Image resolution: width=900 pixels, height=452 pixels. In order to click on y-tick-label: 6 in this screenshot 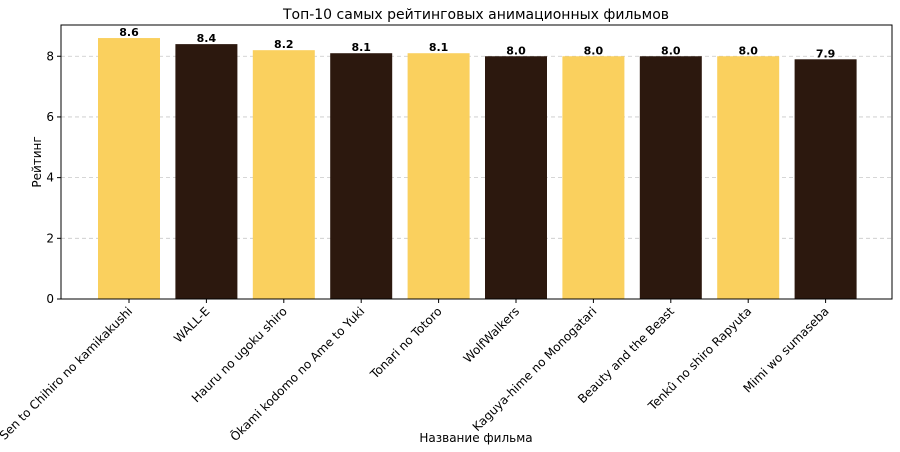, I will do `click(50, 117)`.